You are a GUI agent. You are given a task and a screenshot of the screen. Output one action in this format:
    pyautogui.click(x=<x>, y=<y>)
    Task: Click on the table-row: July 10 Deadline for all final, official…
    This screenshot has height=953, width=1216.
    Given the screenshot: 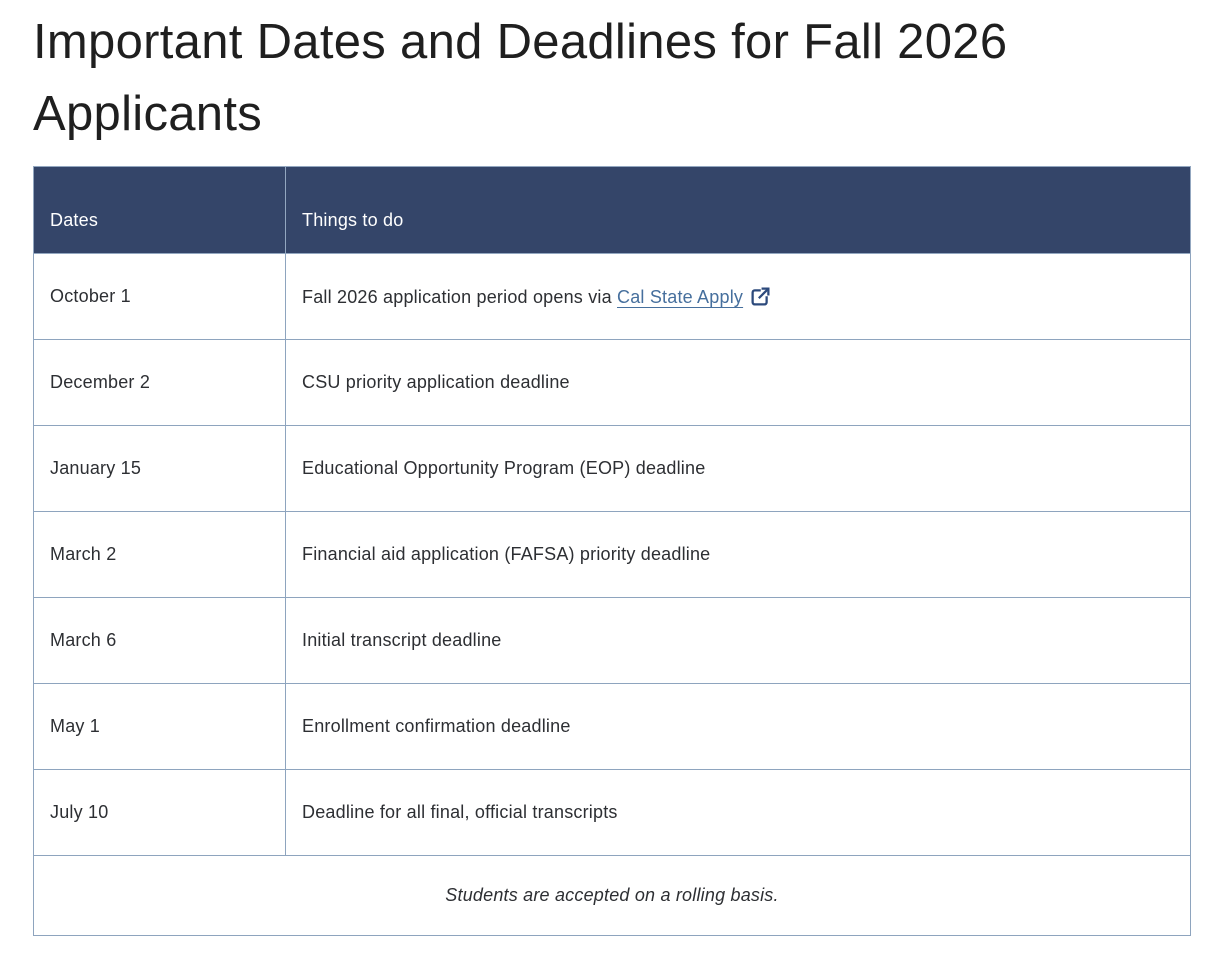 What is the action you would take?
    pyautogui.click(x=612, y=812)
    